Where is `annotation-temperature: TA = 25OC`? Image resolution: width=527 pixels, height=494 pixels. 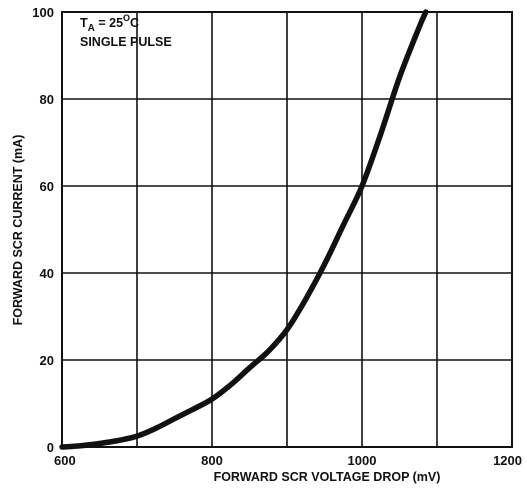 annotation-temperature: TA = 25OC is located at coordinates (109, 23).